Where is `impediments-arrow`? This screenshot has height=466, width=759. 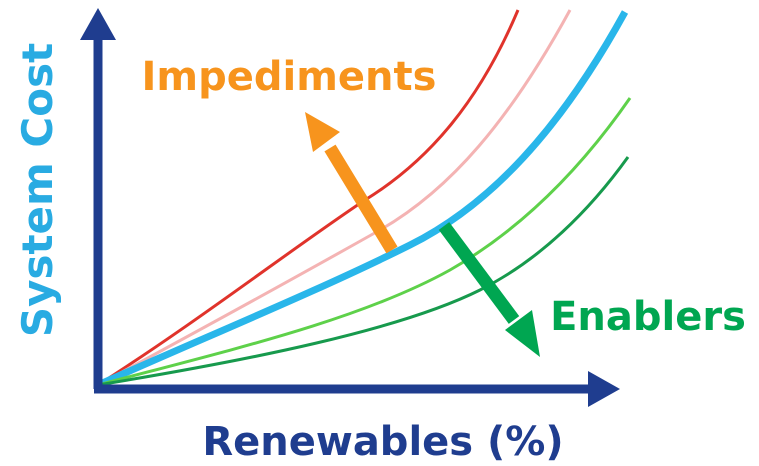 impediments-arrow is located at coordinates (351, 183).